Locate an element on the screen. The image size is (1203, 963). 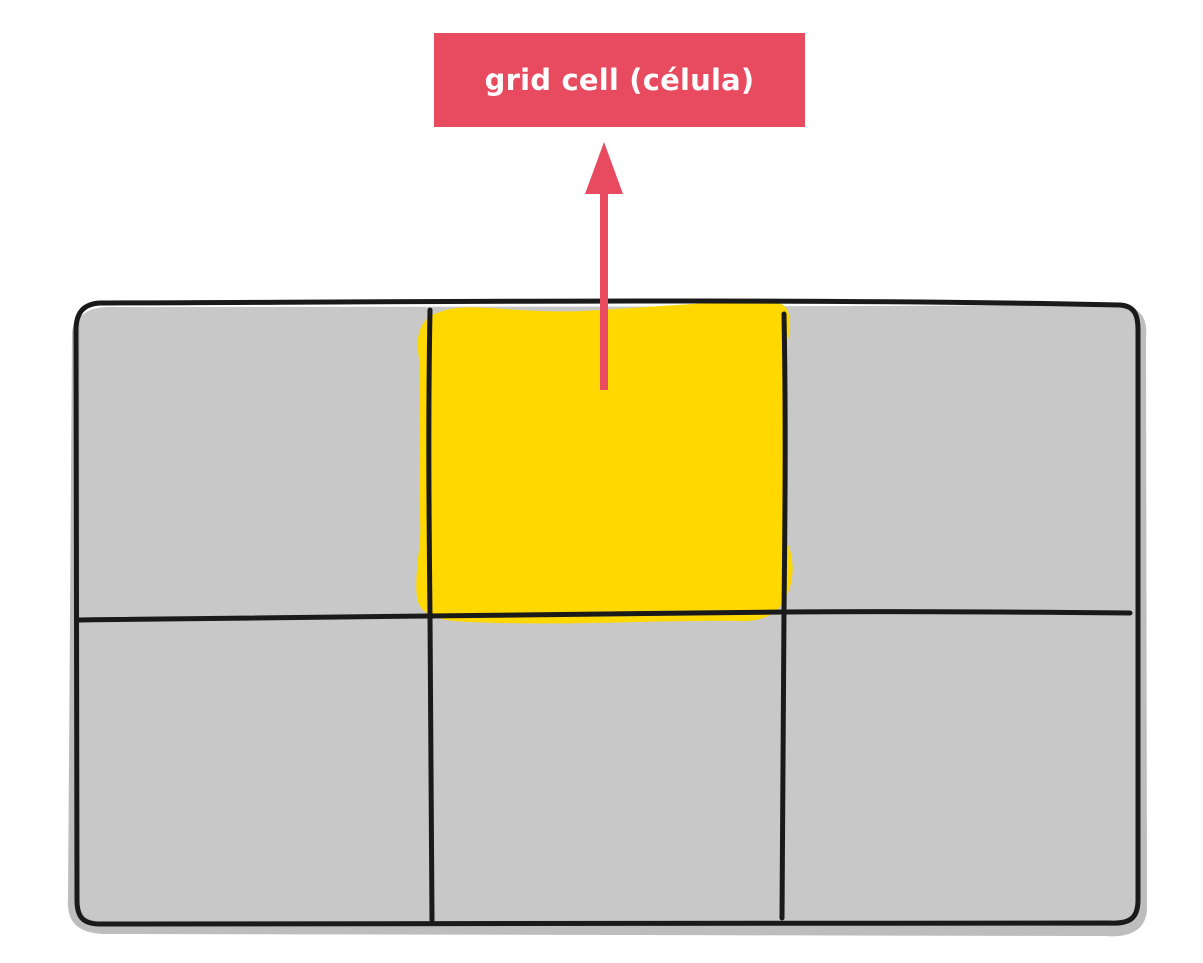
grid-line-horizontal is located at coordinates (604, 616).